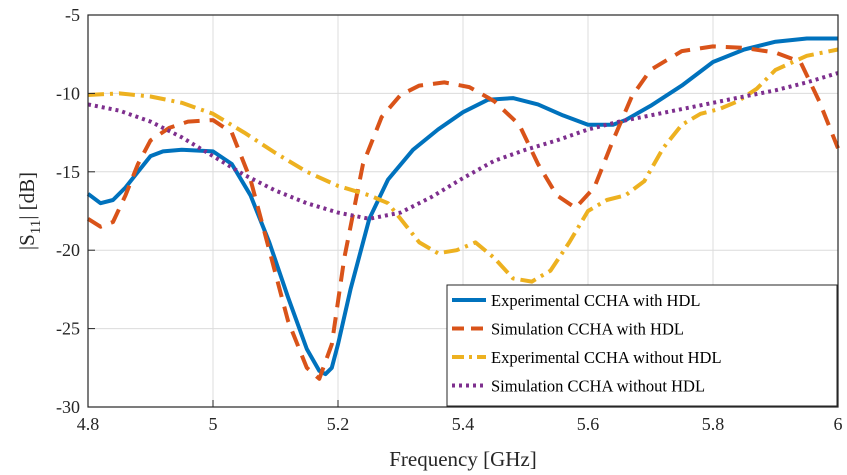  I want to click on x-tick-label: 5.4, so click(463, 424).